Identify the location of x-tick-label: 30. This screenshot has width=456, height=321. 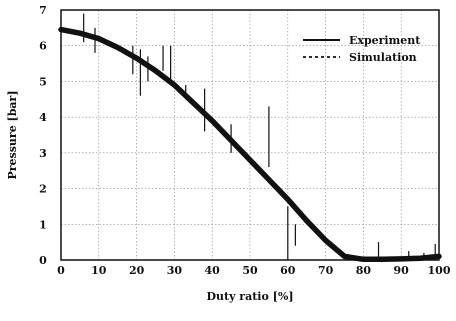
(175, 270).